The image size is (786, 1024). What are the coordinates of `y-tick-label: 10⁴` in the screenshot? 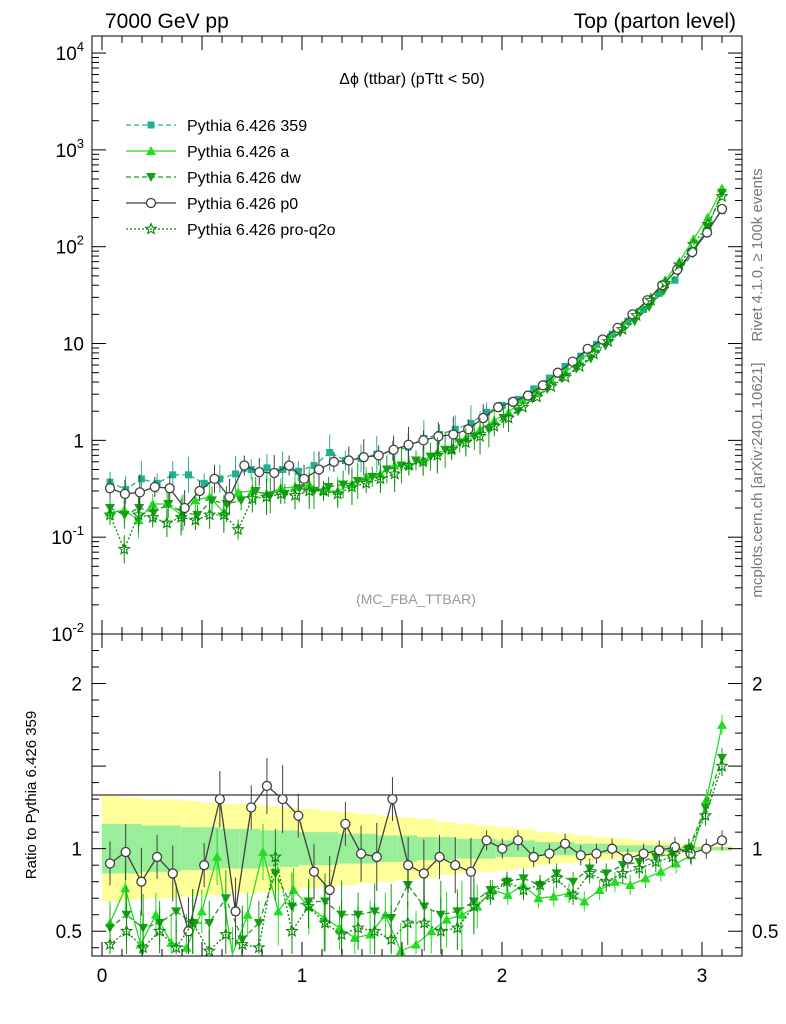 It's located at (70, 52).